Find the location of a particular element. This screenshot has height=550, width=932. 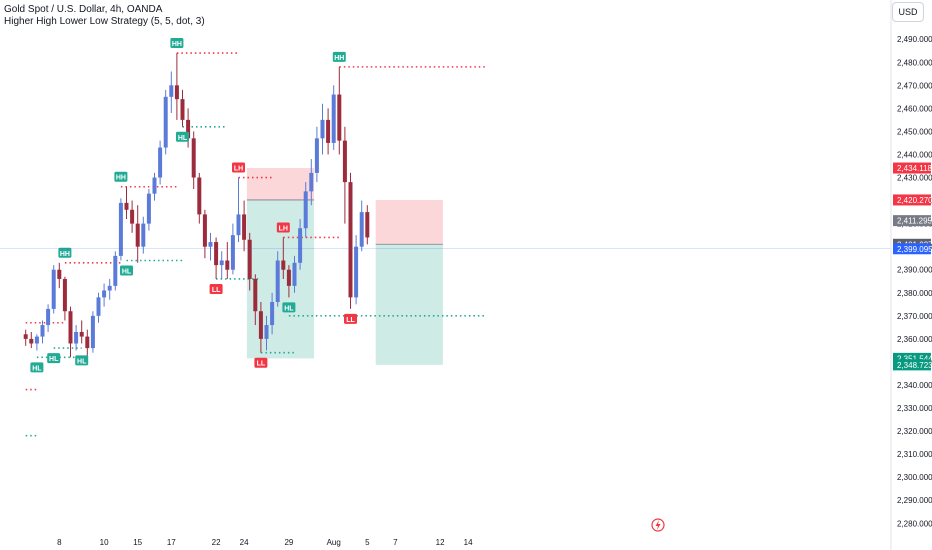

time-tick-label: 15 is located at coordinates (137, 542).